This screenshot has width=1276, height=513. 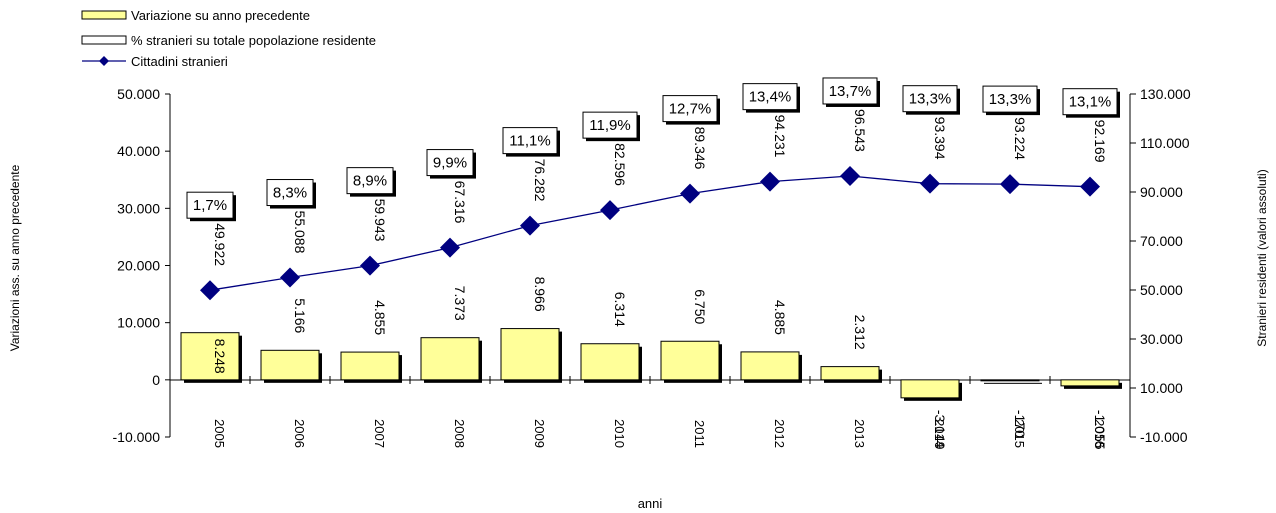 What do you see at coordinates (137, 437) in the screenshot?
I see `y-left-tick-label: -10.000` at bounding box center [137, 437].